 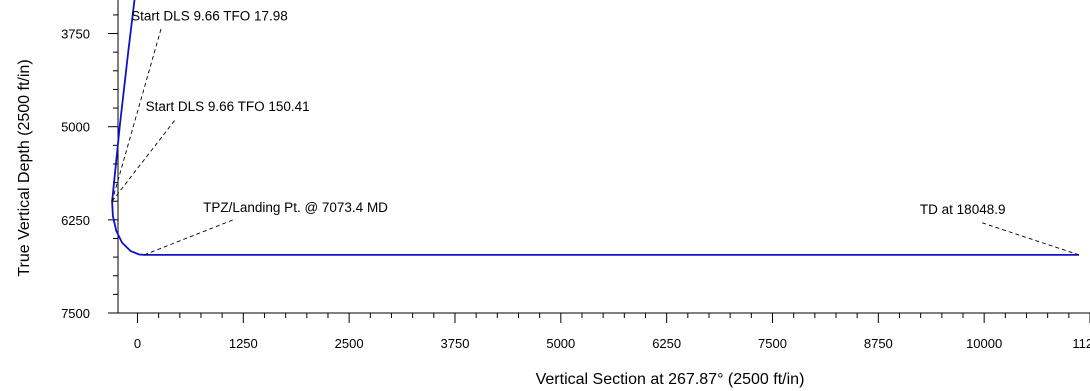 I want to click on x-tick-label: 11250, so click(x=1081, y=343).